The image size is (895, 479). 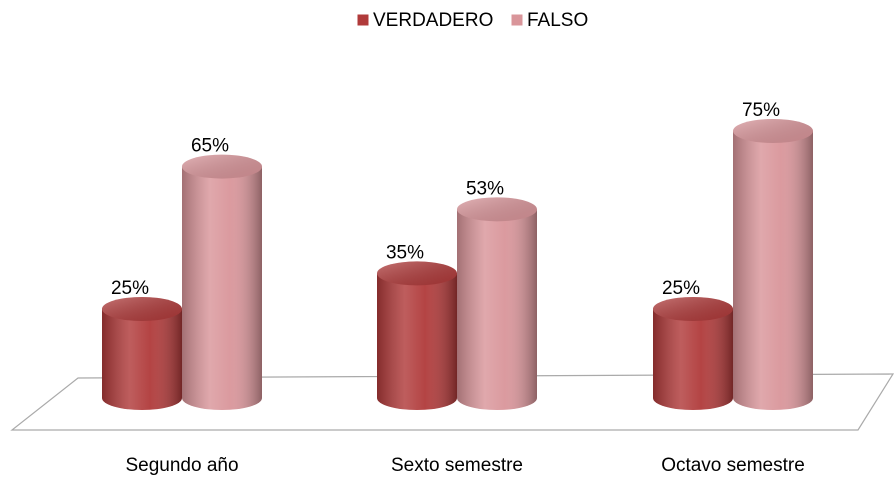 What do you see at coordinates (210, 146) in the screenshot?
I see `data-label: 65%` at bounding box center [210, 146].